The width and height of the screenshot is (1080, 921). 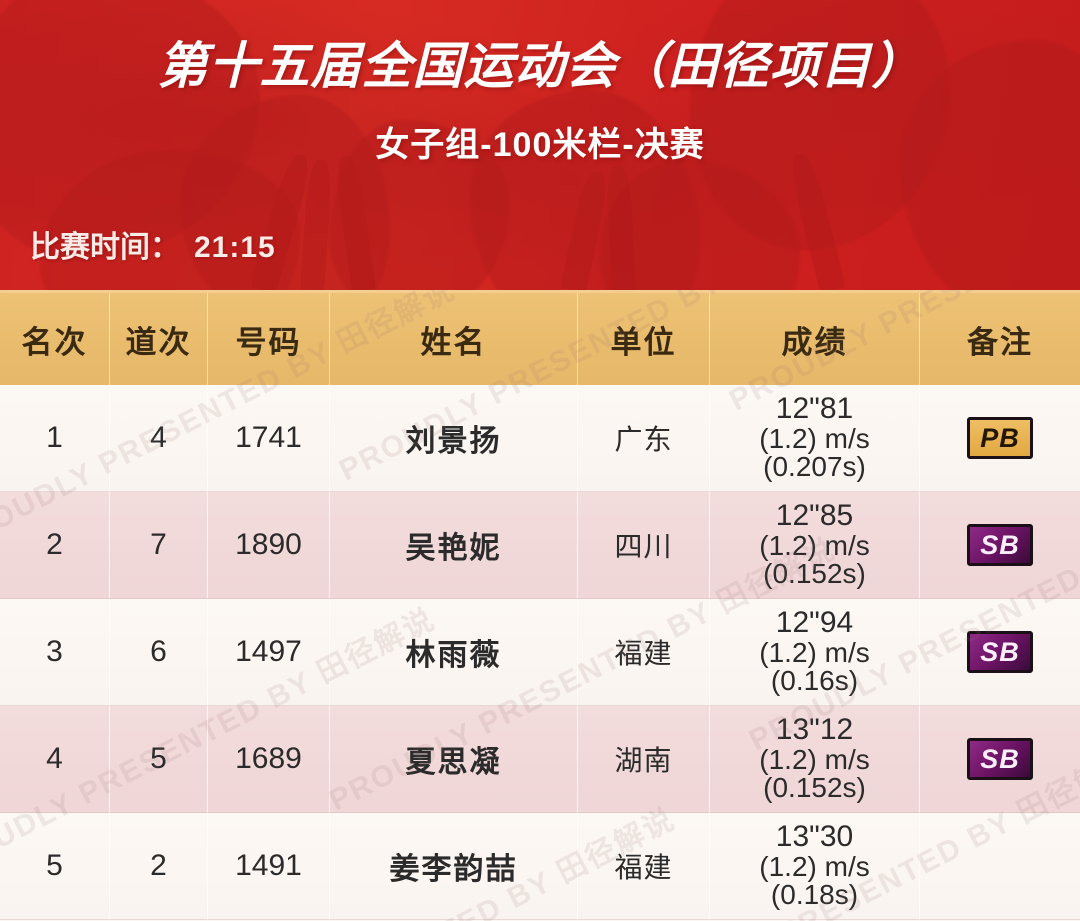 What do you see at coordinates (159, 759) in the screenshot?
I see `cell-lane: 5` at bounding box center [159, 759].